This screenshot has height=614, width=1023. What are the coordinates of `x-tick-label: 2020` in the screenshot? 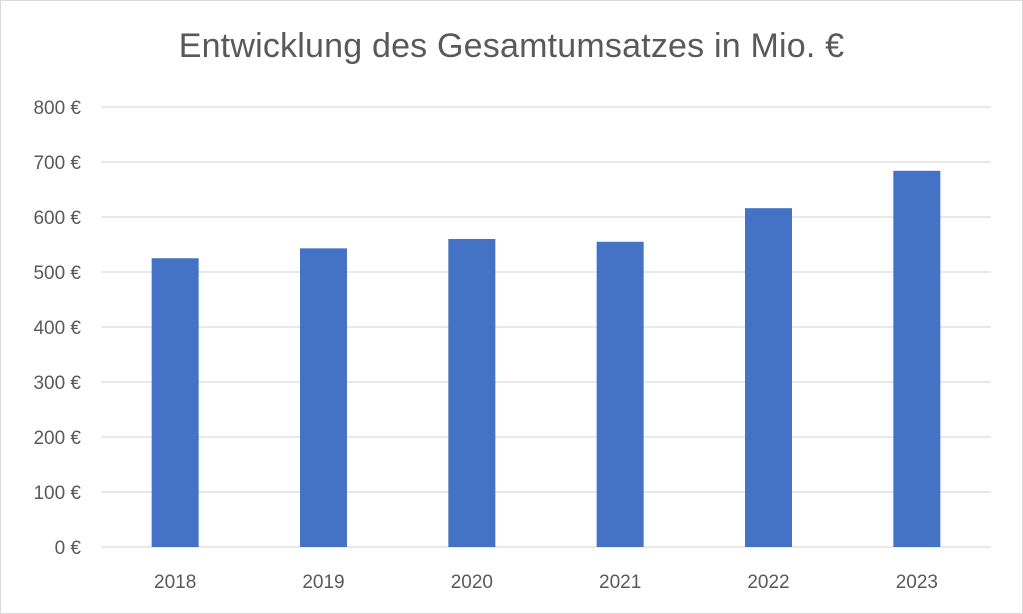 It's located at (472, 582).